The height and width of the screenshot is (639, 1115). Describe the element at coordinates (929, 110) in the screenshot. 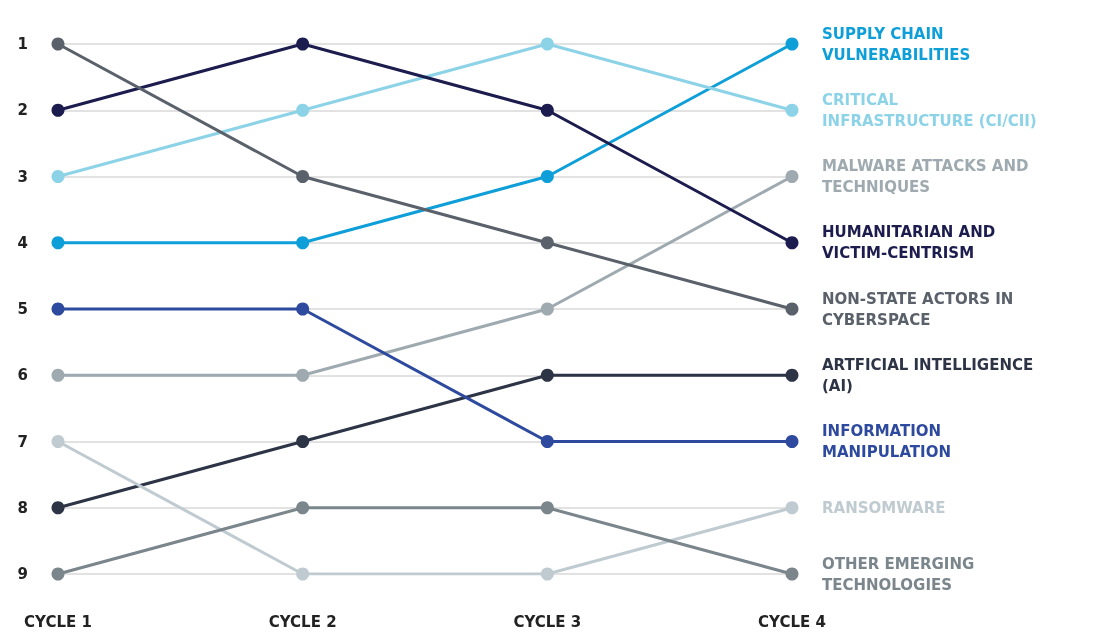

I see `series-label: CRITICAL INFRASTRUCTURE (CI/CII)` at that location.